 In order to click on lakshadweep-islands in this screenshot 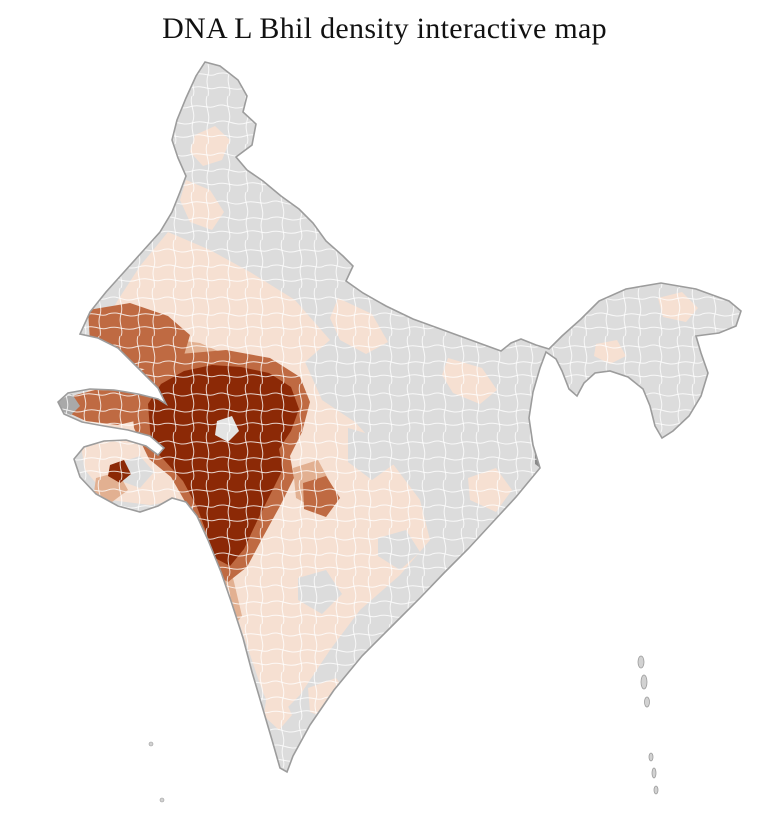, I will do `click(156, 772)`.